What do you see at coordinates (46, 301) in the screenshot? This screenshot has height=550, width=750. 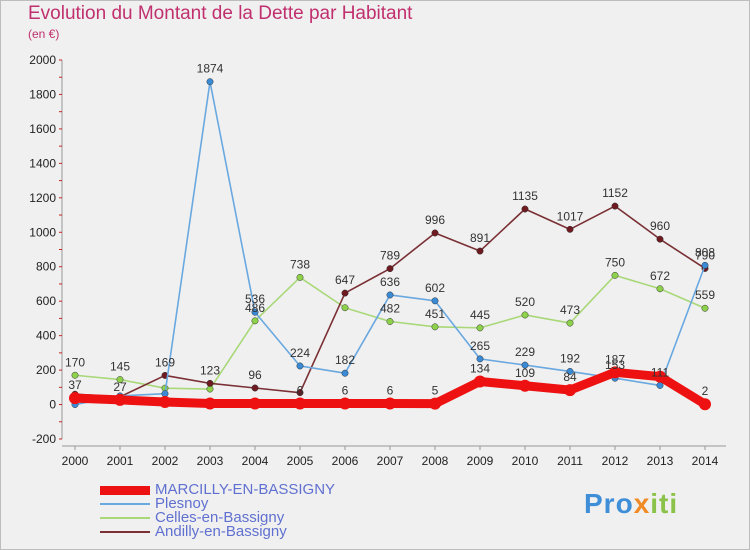 I see `y-tick-label: 600` at bounding box center [46, 301].